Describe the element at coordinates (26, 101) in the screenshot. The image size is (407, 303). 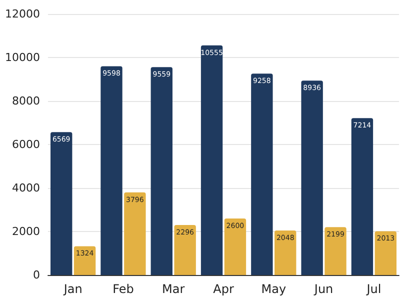
I see `y-tick-label: 8000` at that location.